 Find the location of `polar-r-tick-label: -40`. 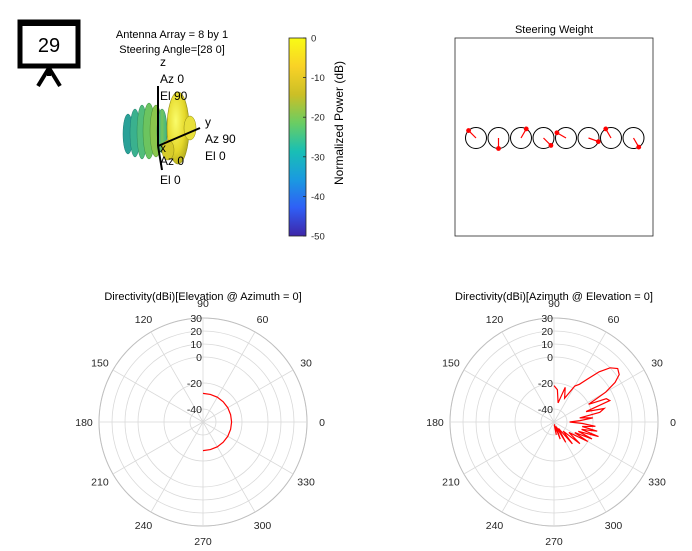

polar-r-tick-label: -40 is located at coordinates (194, 410).